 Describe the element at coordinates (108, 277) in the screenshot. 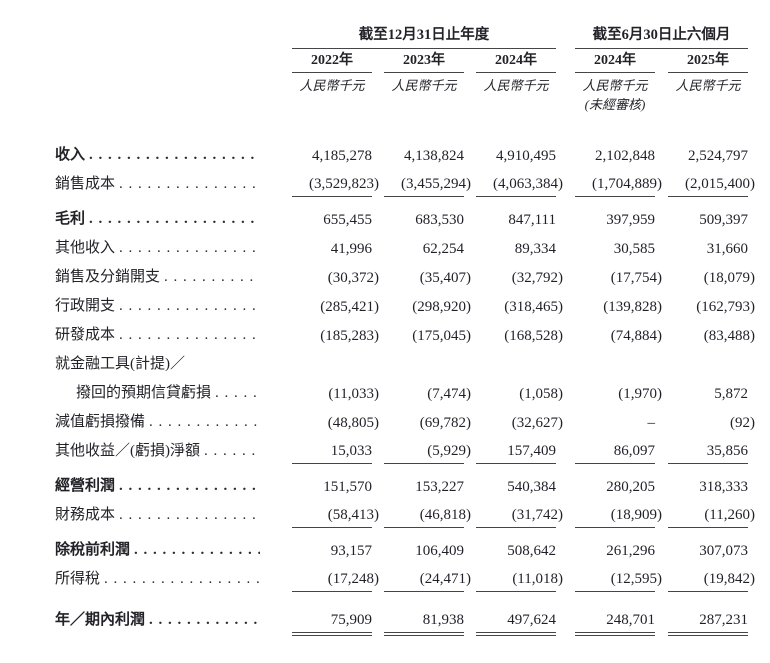

I see `row-label-text: 銷售及分銷開支` at that location.